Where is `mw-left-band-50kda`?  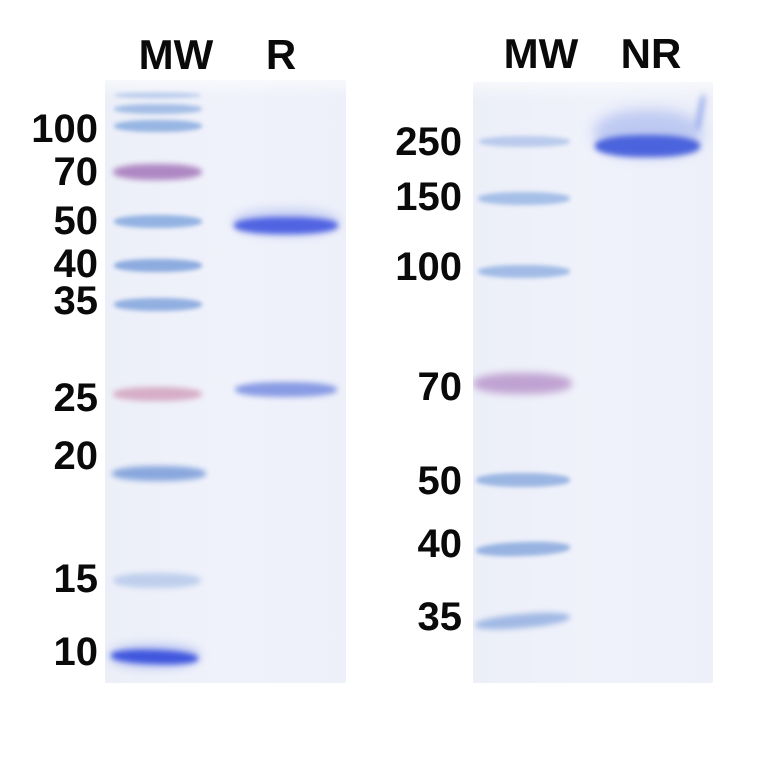 mw-left-band-50kda is located at coordinates (158, 221).